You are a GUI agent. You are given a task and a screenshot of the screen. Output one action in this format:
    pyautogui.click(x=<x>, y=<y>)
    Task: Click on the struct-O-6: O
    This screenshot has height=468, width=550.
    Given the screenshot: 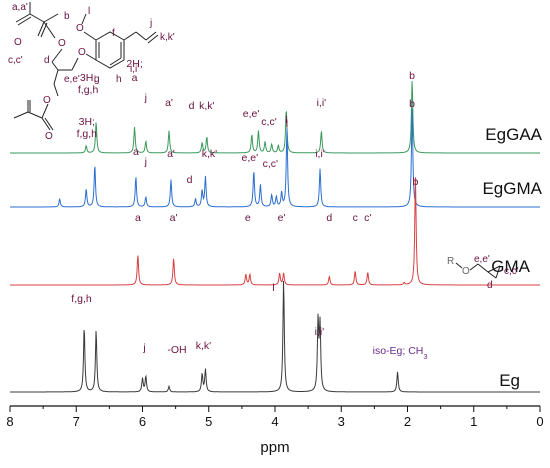 What is the action you would take?
    pyautogui.click(x=80, y=28)
    